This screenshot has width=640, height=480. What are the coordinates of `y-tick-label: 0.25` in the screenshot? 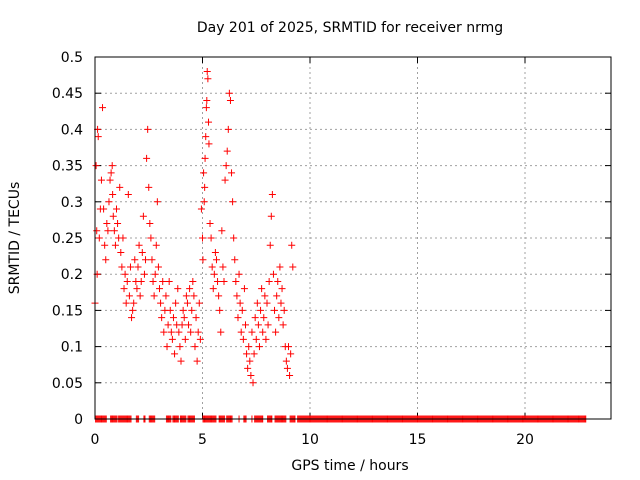 It's located at (67, 239).